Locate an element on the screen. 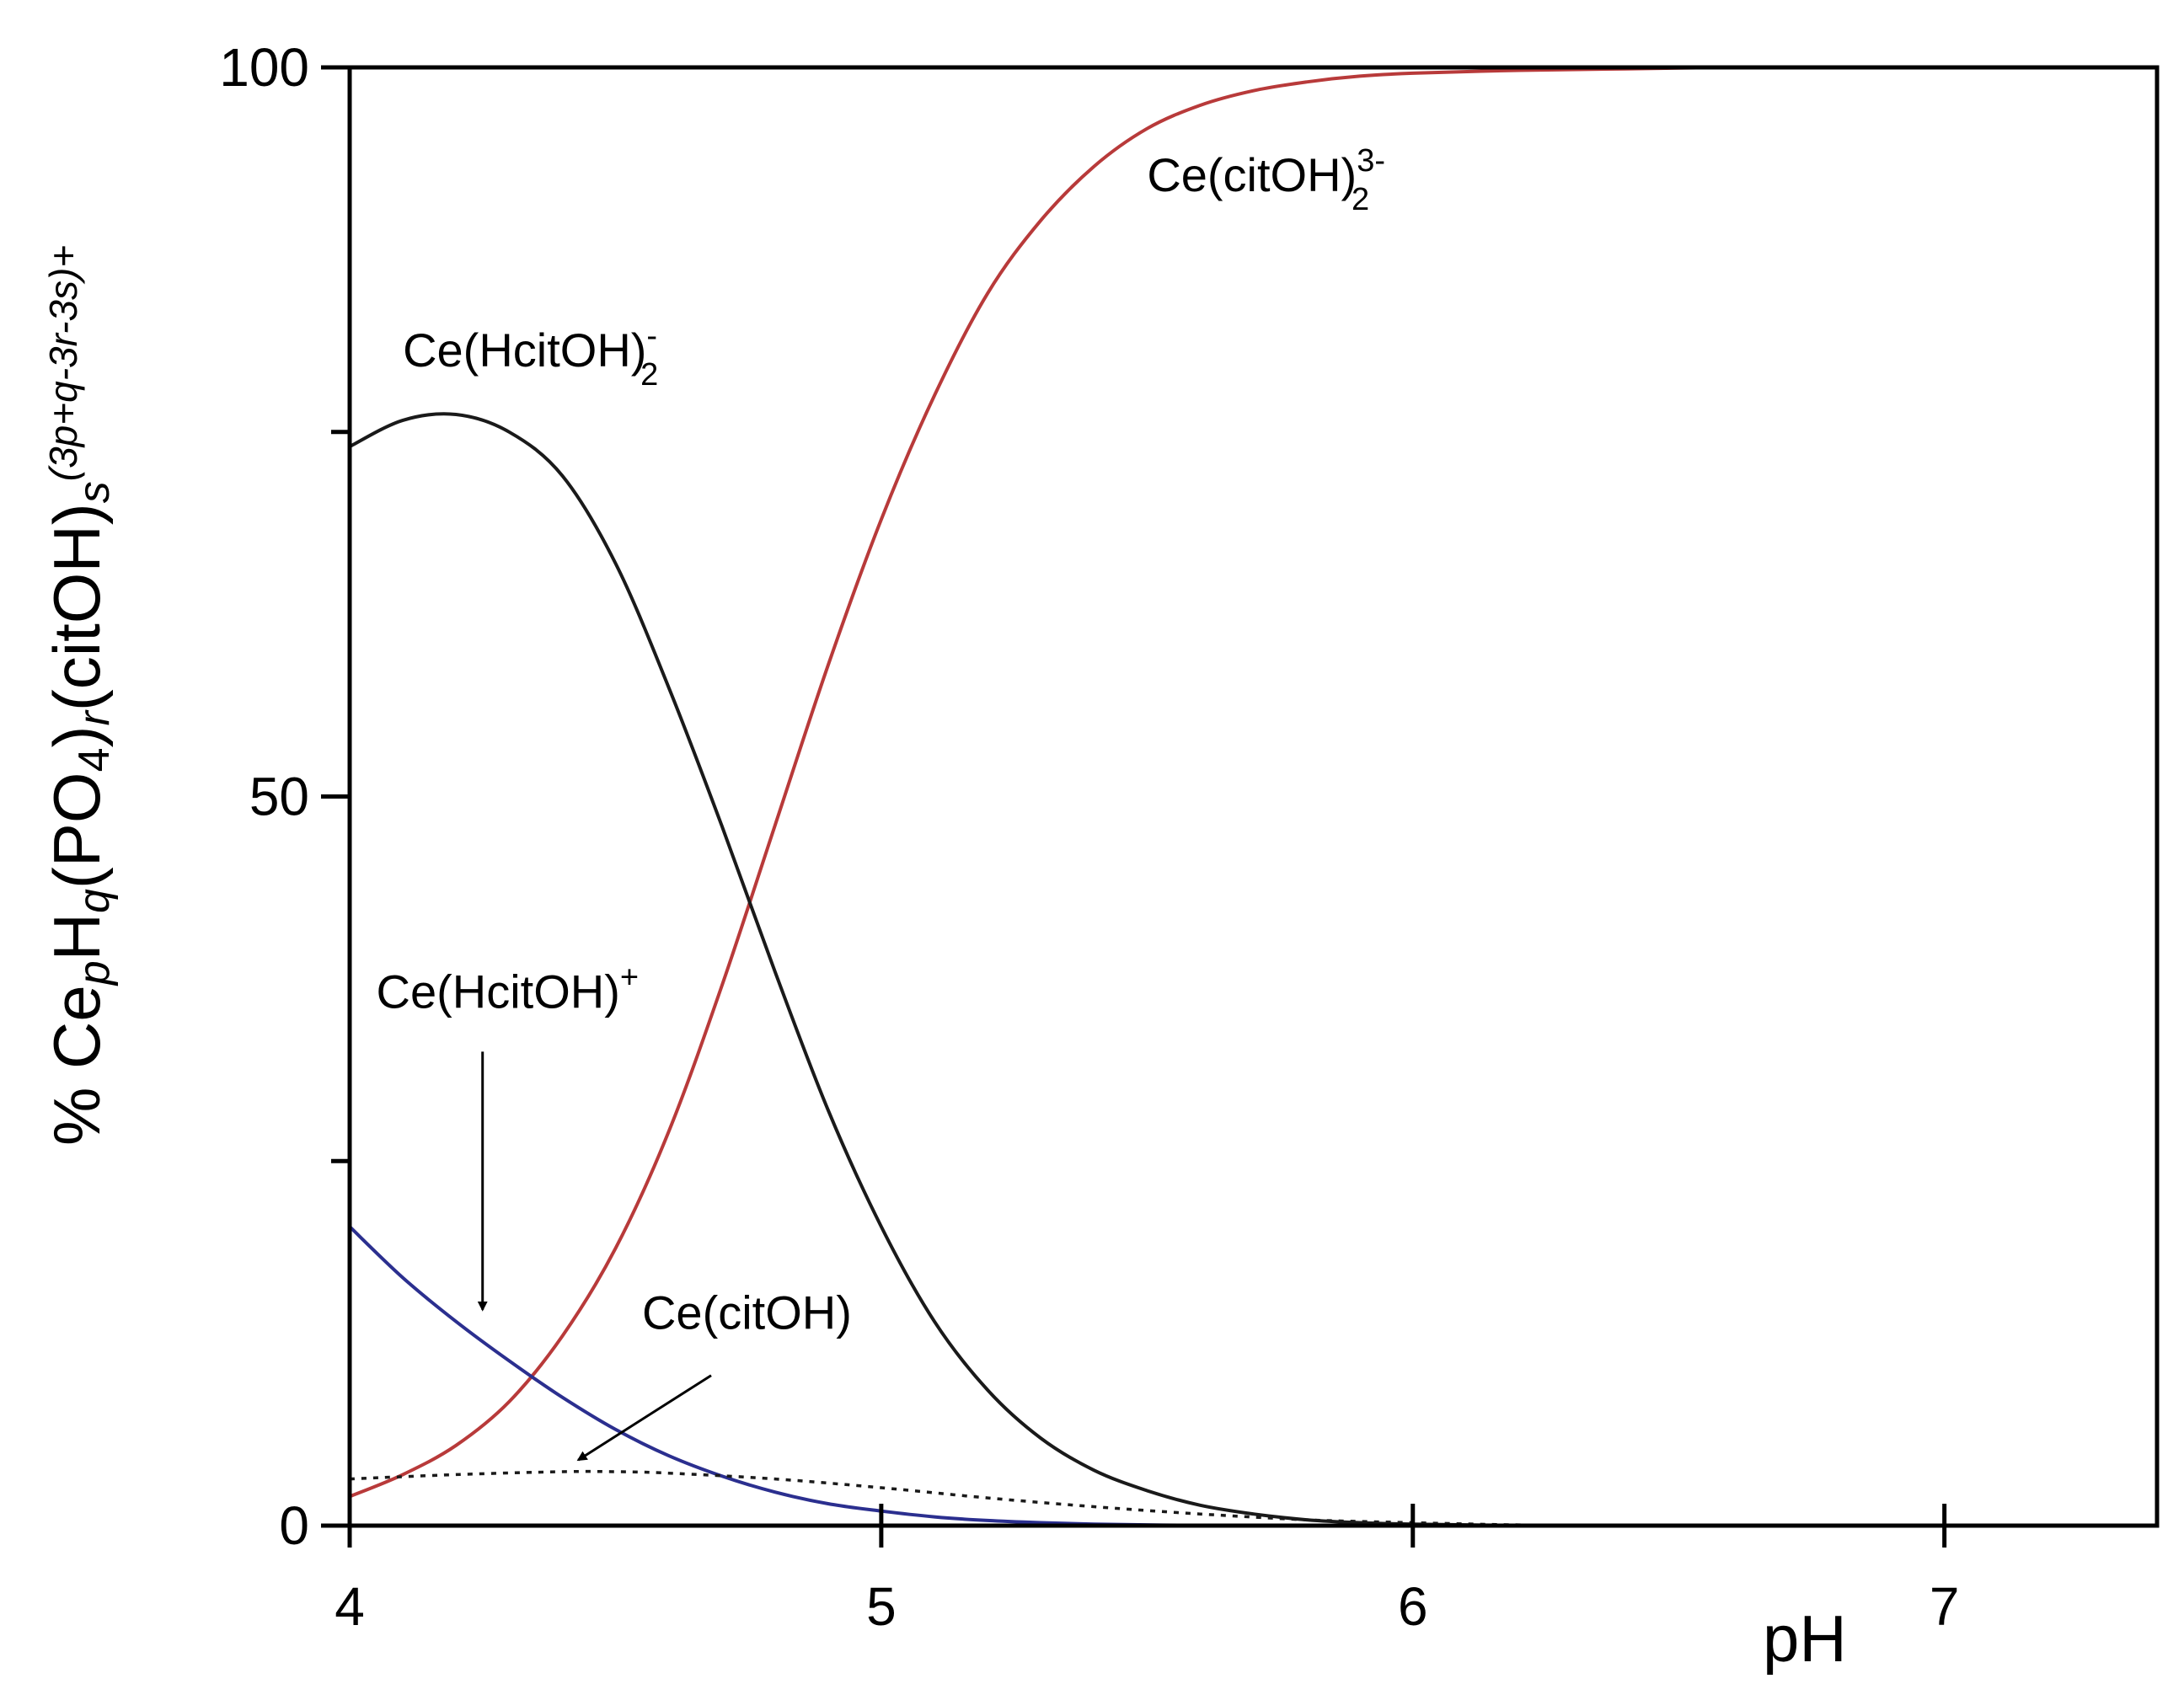 The width and height of the screenshot is (2184, 1684). series-label-ce_hcitoh: Ce(HcitOH)+ is located at coordinates (508, 989).